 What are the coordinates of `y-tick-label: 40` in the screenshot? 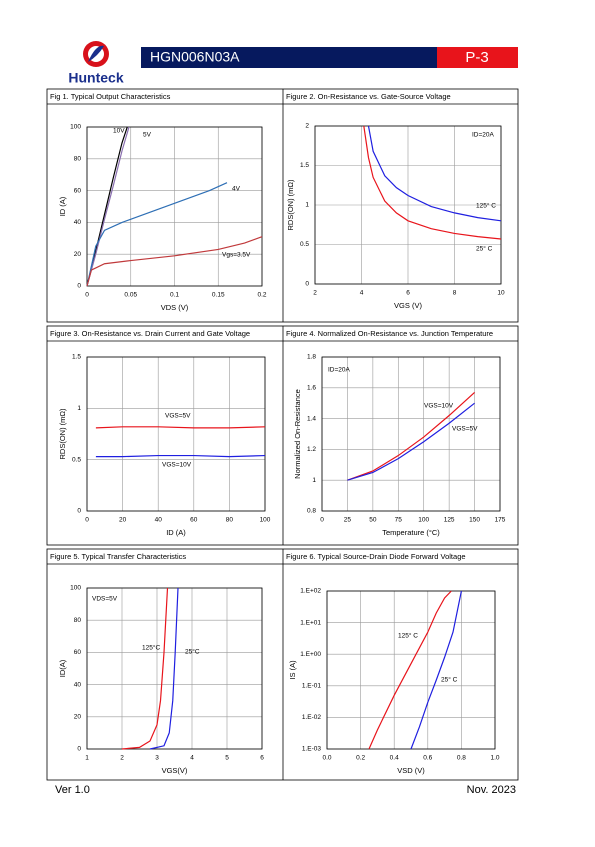 It's located at (78, 222).